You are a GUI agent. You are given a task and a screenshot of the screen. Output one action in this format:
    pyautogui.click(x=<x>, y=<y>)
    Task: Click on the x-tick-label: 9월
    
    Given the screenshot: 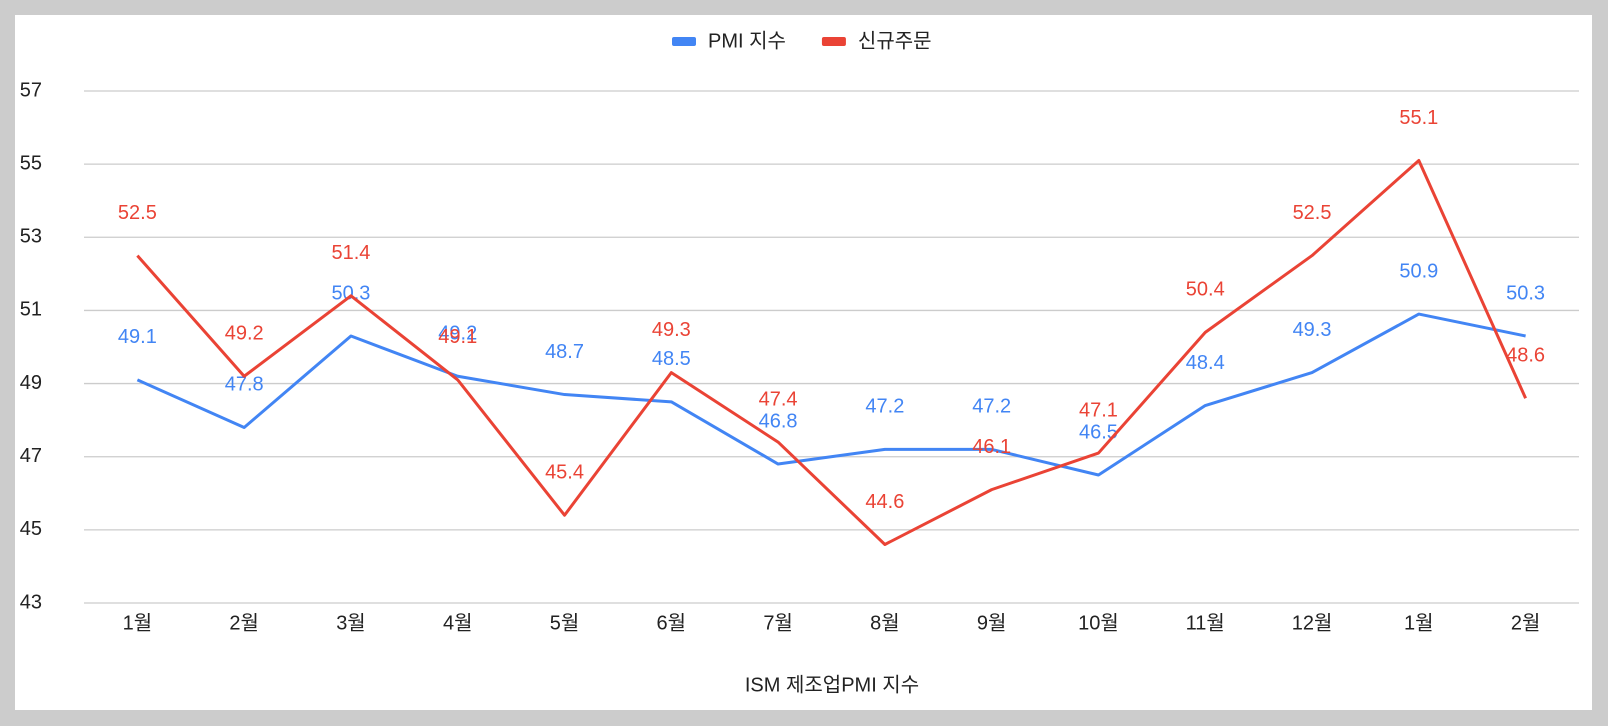 What is the action you would take?
    pyautogui.click(x=992, y=622)
    